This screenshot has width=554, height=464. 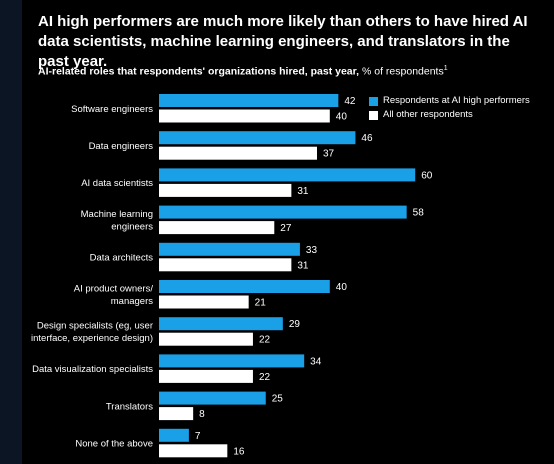 I want to click on bar-high-performers-translators, so click(x=212, y=398).